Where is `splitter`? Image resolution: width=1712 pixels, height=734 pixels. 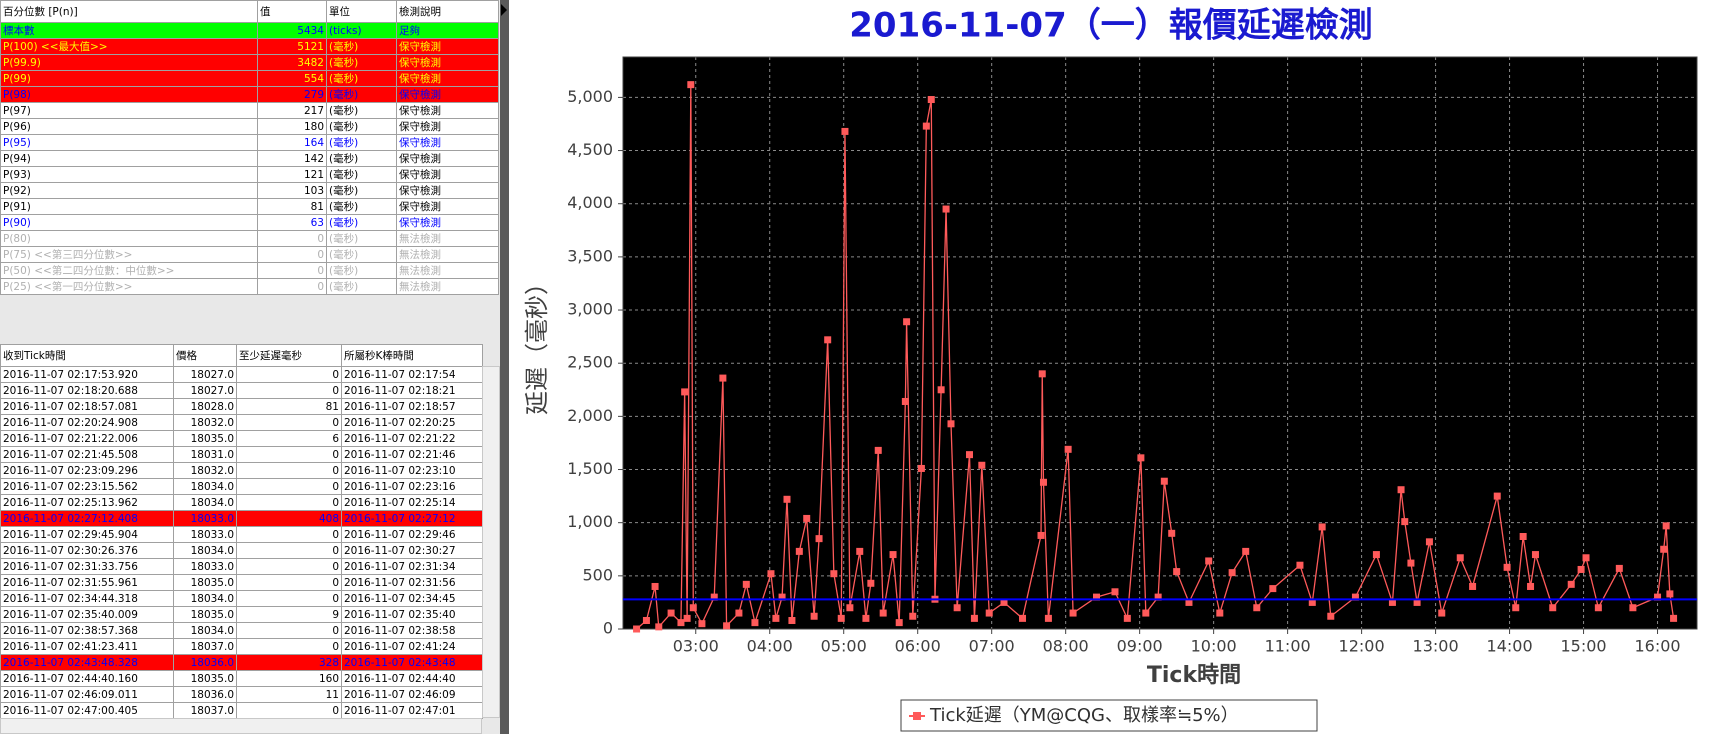 splitter is located at coordinates (504, 367).